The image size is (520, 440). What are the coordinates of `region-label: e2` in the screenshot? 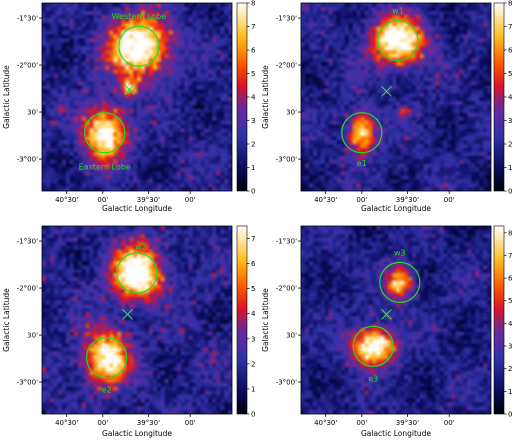 It's located at (107, 390).